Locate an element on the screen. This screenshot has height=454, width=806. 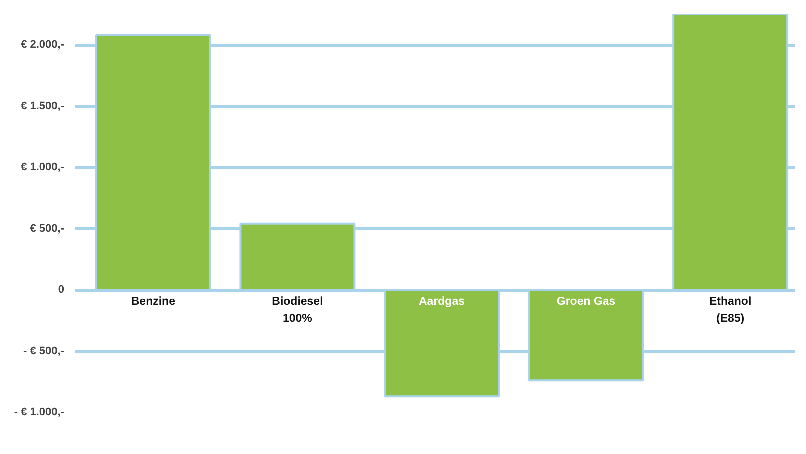
x-tick-label: Benzine is located at coordinates (153, 302).